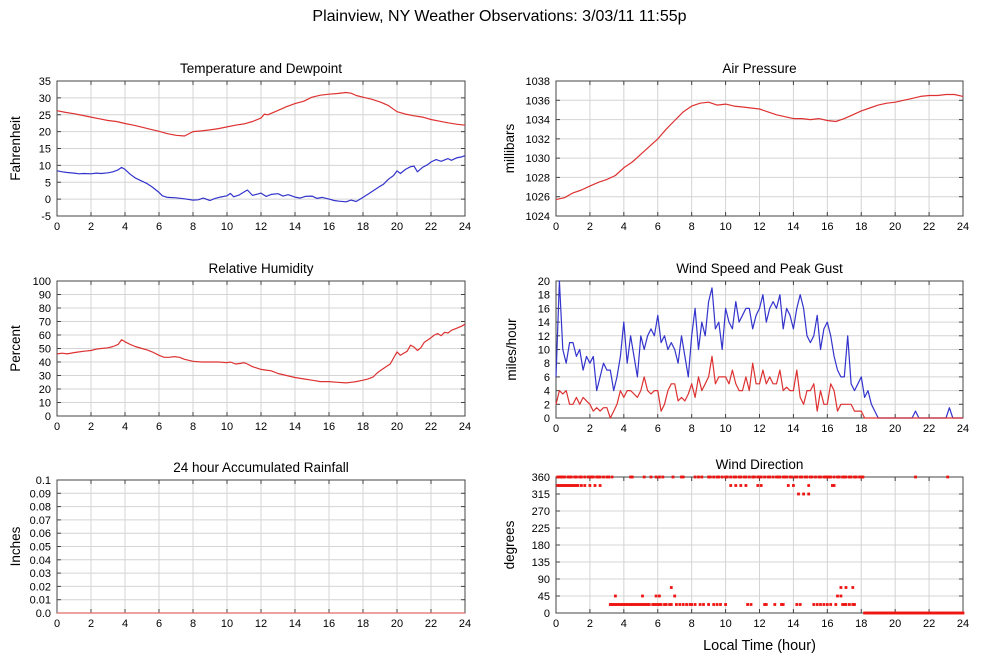 Image resolution: width=999 pixels, height=659 pixels. I want to click on x-tick-label: 4, so click(624, 624).